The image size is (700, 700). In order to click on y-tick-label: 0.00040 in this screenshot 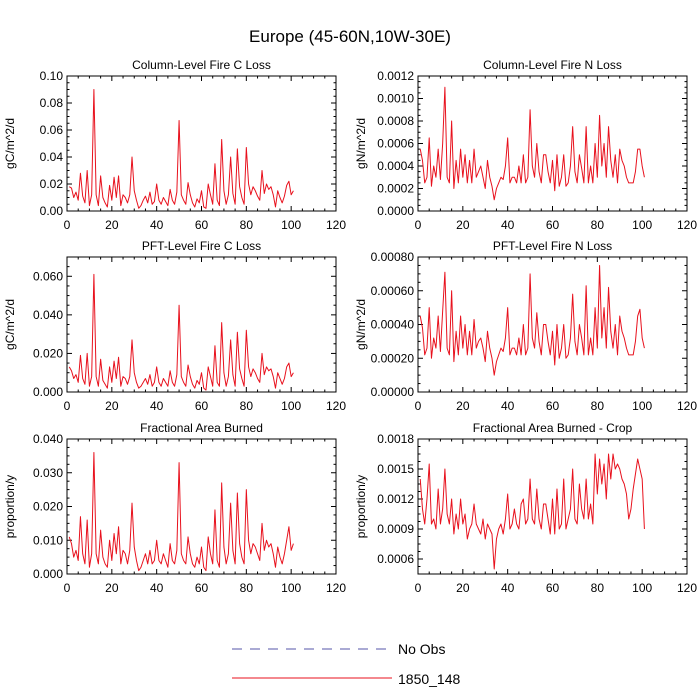, I will do `click(393, 325)`.